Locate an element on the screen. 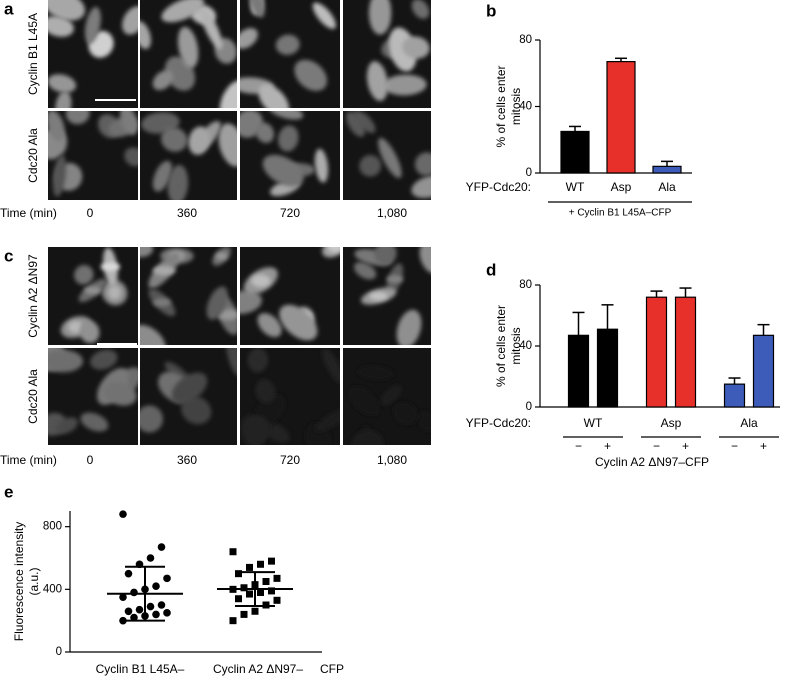  note: Cyclin A2 ΔN97–CFP is located at coordinates (652, 462).